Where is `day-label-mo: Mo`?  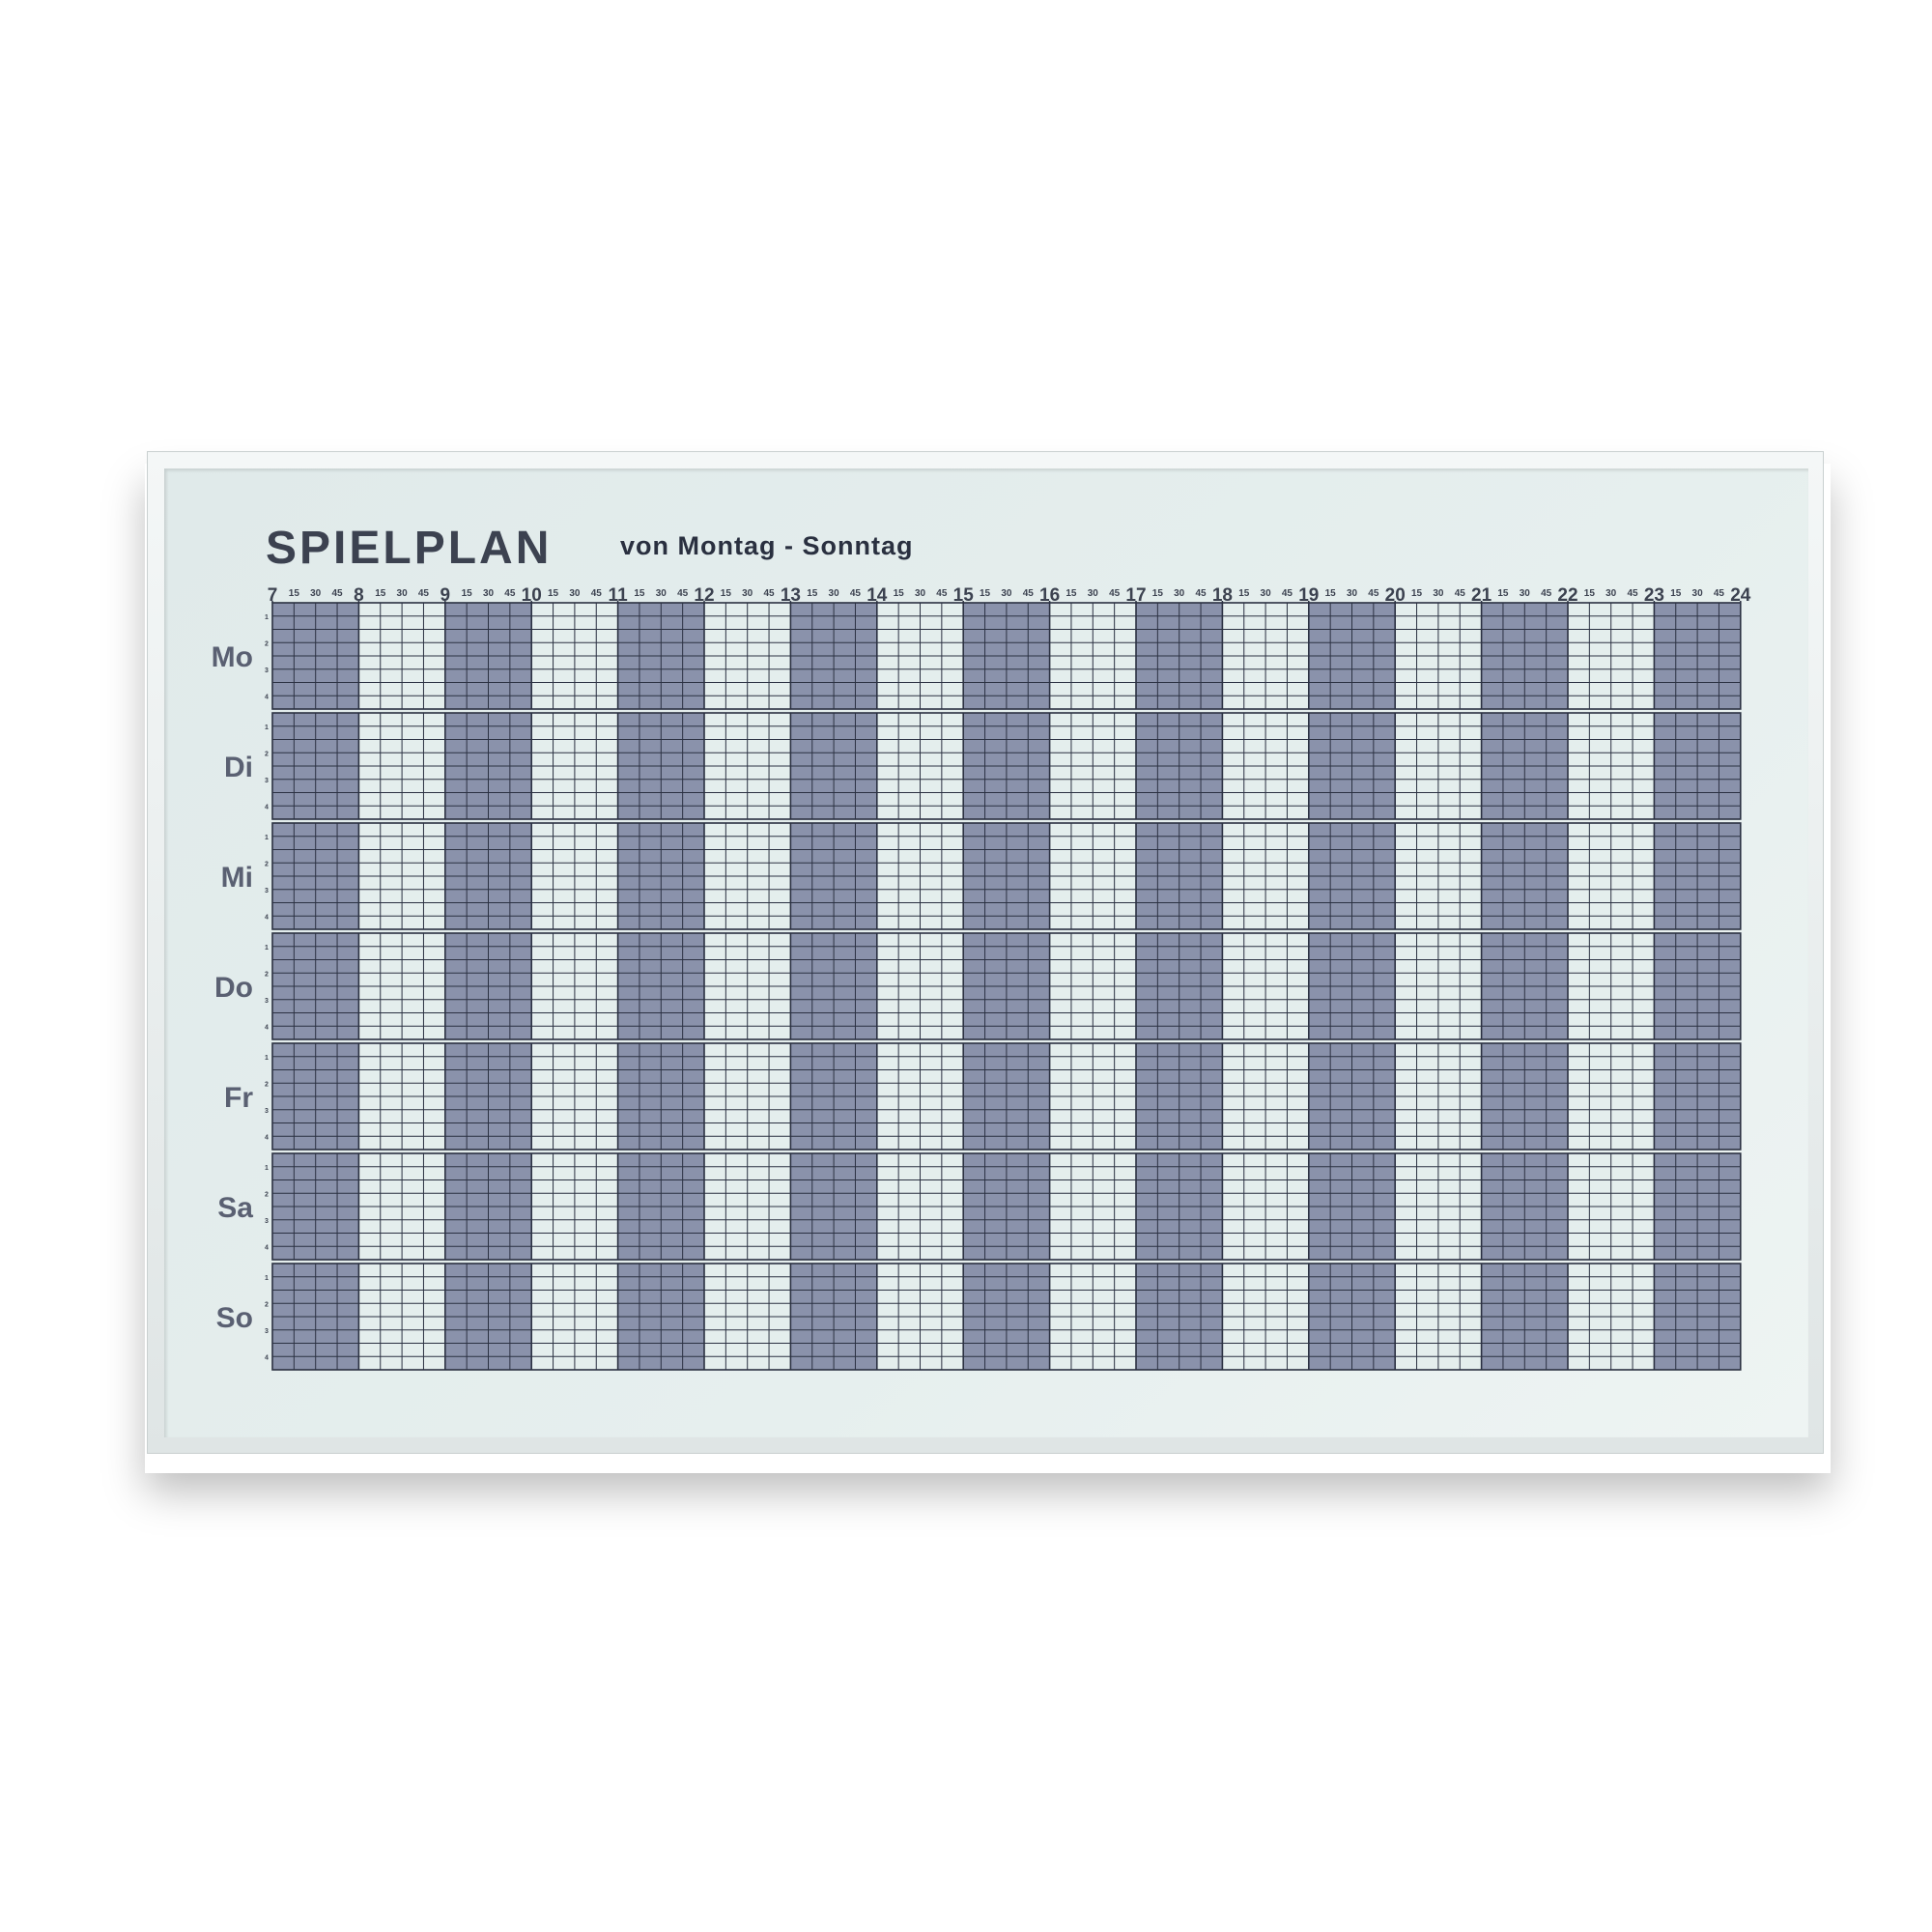
day-label-mo: Mo is located at coordinates (232, 657).